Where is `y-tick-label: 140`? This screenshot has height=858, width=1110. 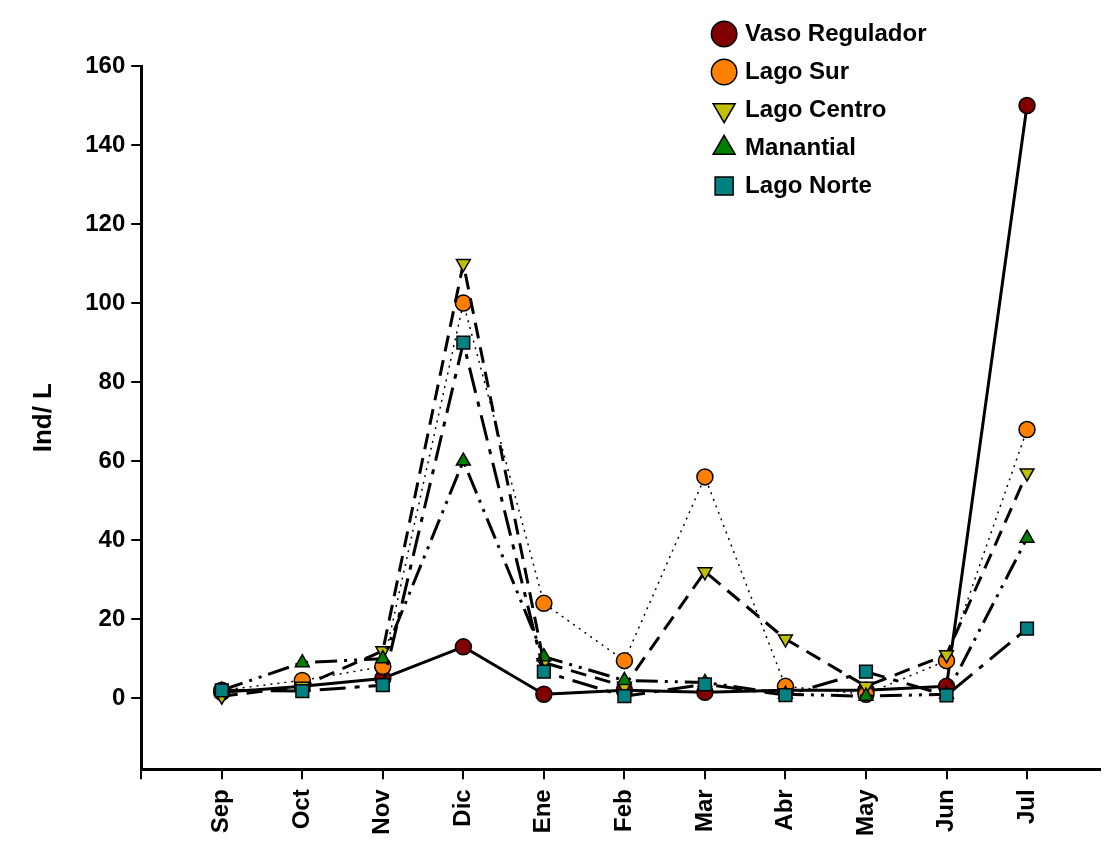 y-tick-label: 140 is located at coordinates (105, 143).